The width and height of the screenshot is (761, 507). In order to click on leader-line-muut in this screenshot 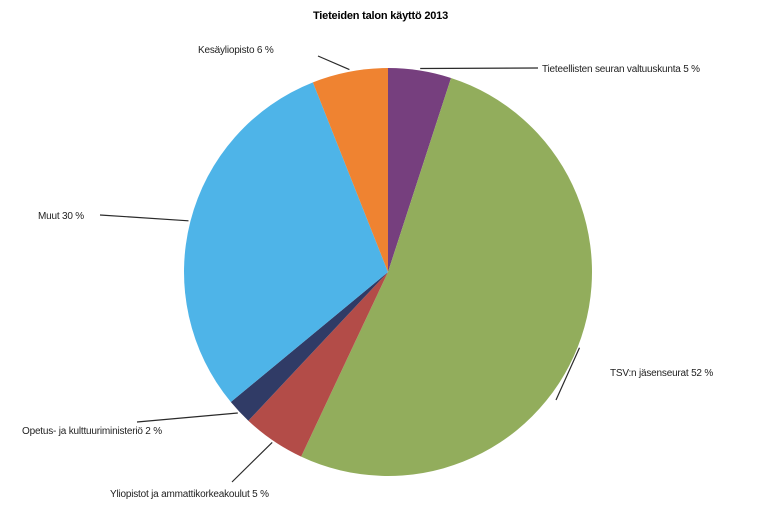, I will do `click(144, 218)`.